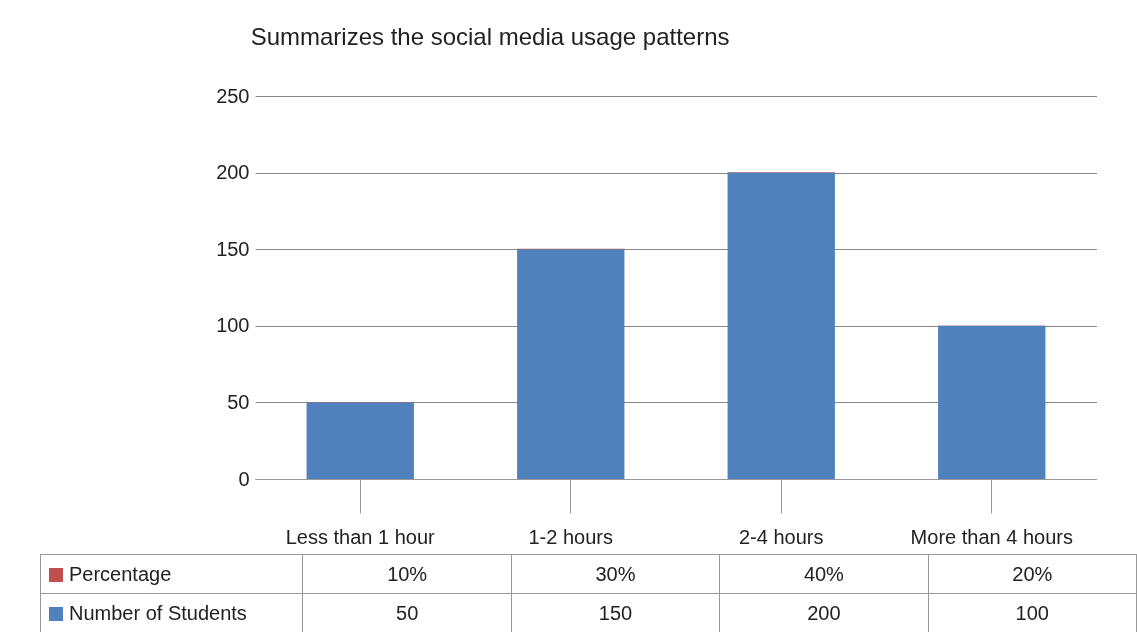  I want to click on y-tick-label: 200, so click(233, 172).